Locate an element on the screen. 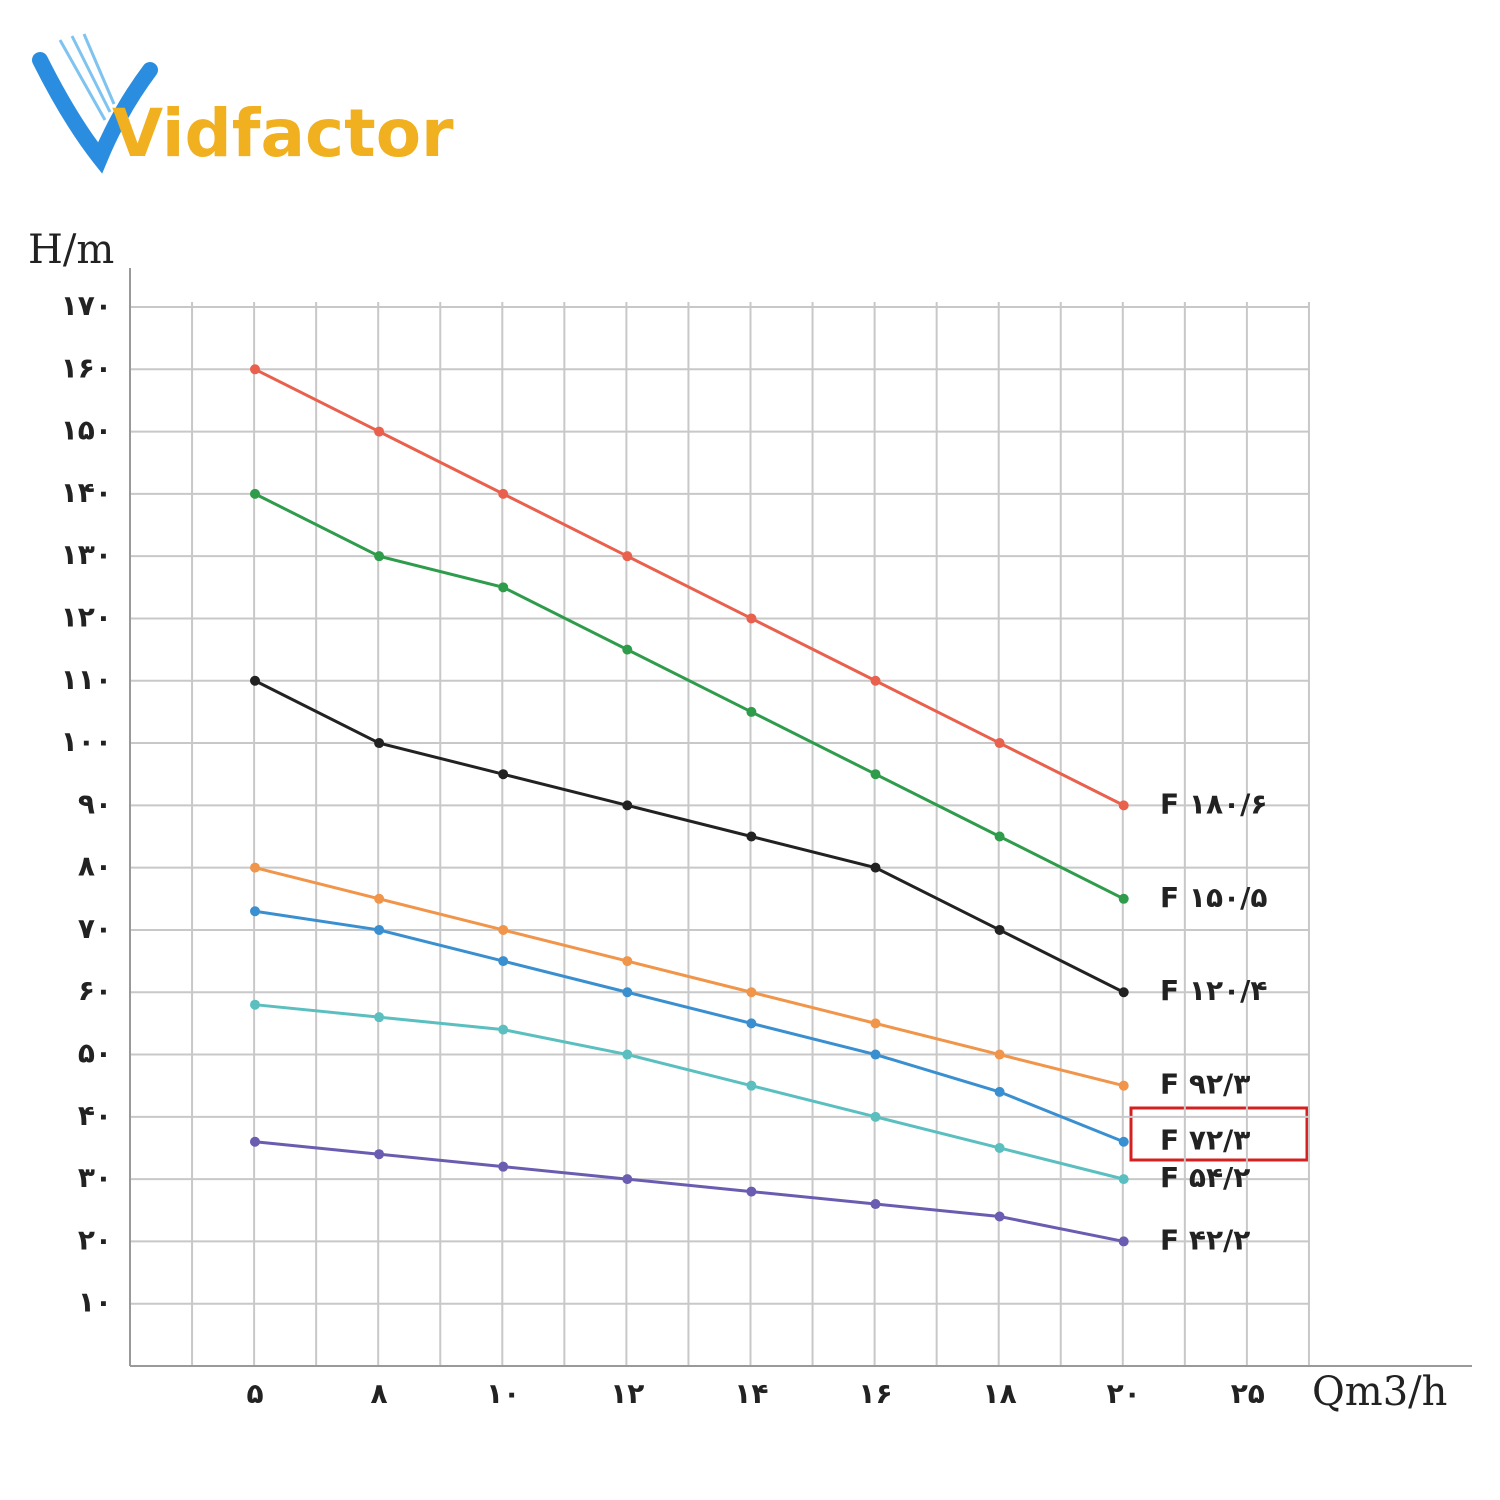 Image resolution: width=1500 pixels, height=1500 pixels. y-tick-label: ۱۰ is located at coordinates (95, 1302).